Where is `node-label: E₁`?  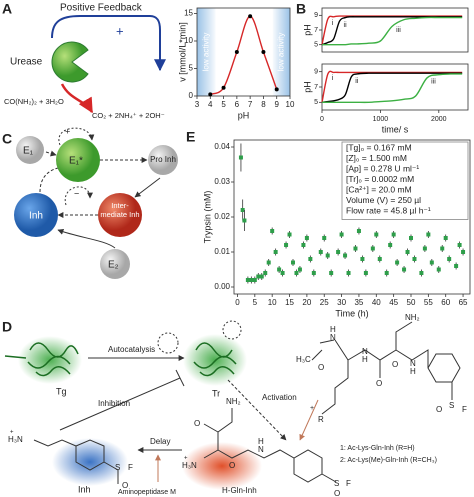 node-label: E₁ is located at coordinates (28, 151).